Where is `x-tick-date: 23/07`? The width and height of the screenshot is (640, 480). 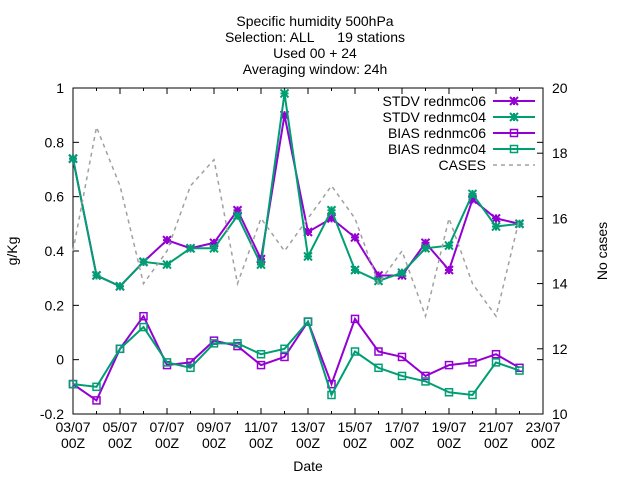
x-tick-date: 23/07 is located at coordinates (542, 427).